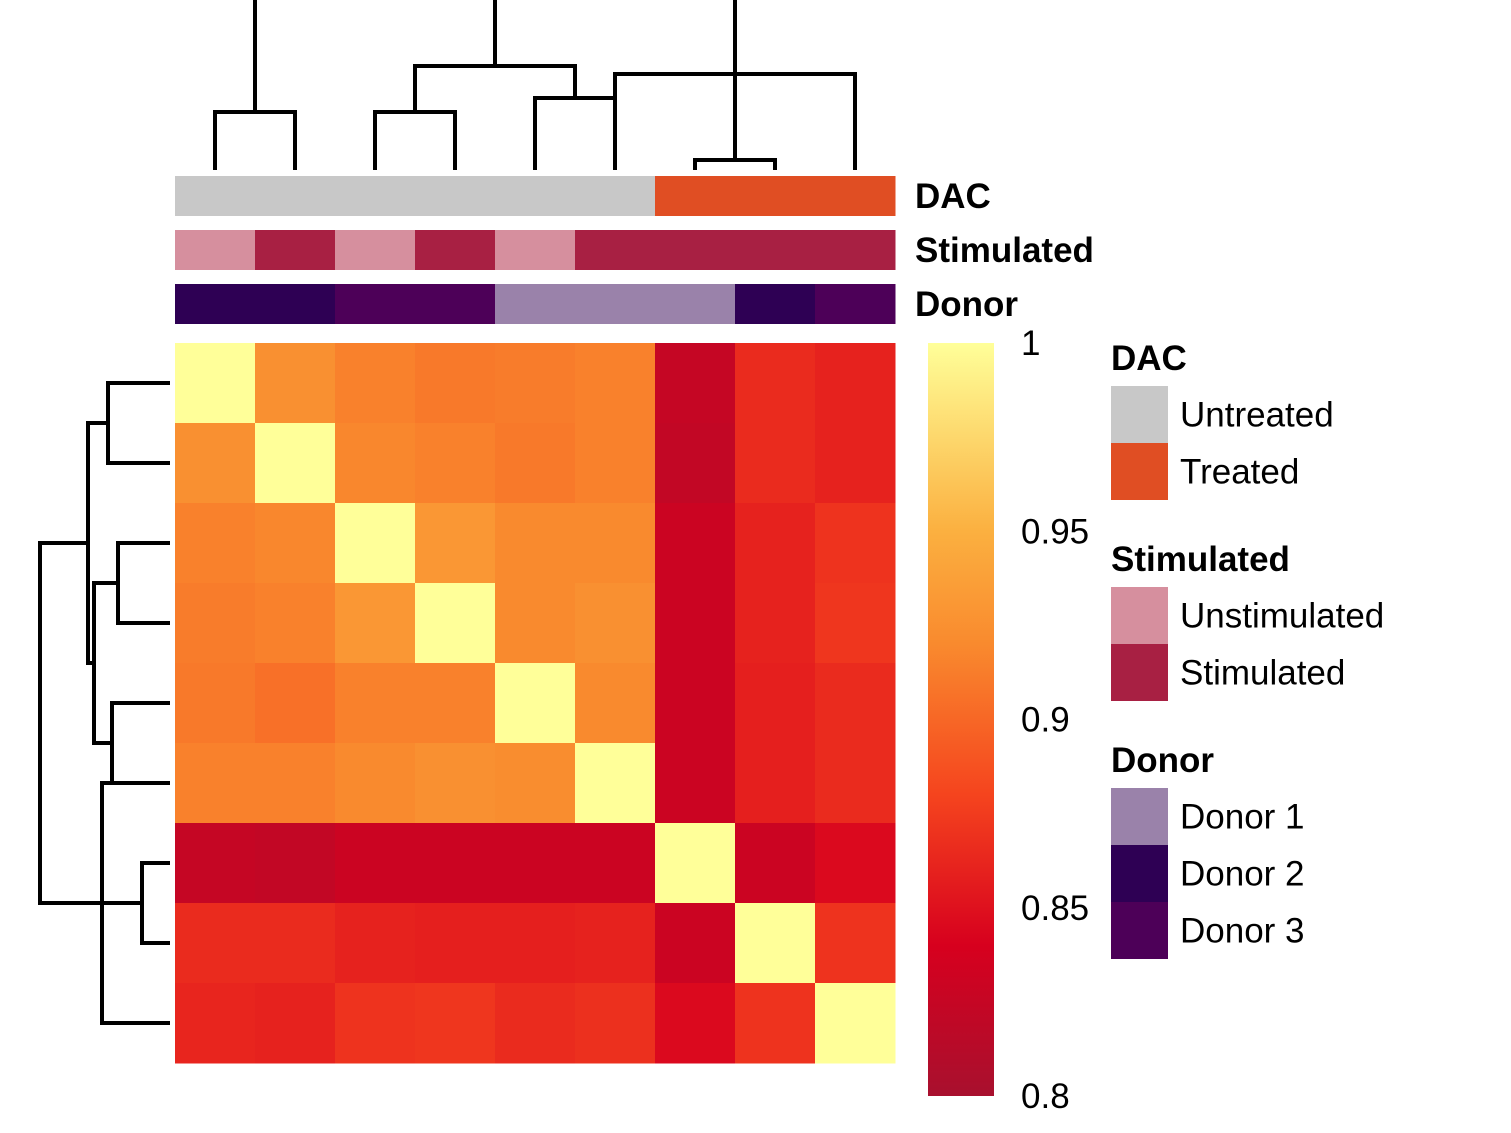  Describe the element at coordinates (634, 250) in the screenshot. I see `annotation-bars: DAC Stimulated Donor` at that location.